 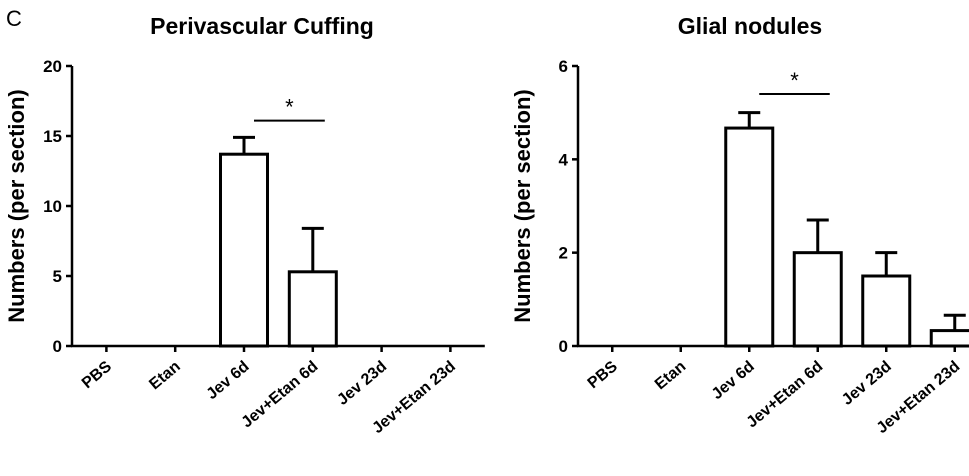 What do you see at coordinates (14, 18) in the screenshot?
I see `panel-letter: C` at bounding box center [14, 18].